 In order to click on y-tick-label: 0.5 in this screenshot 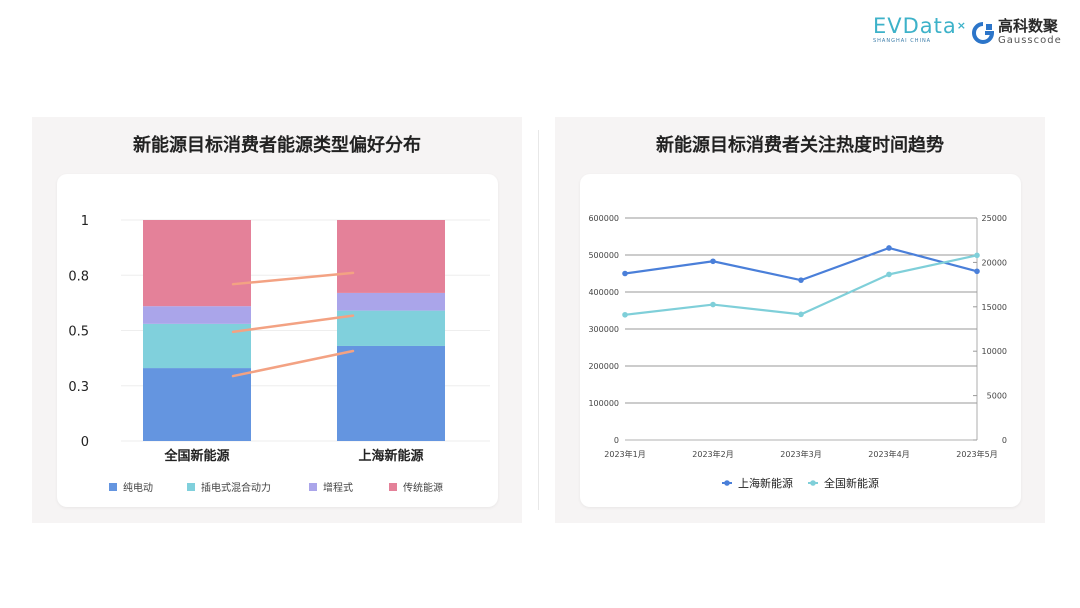, I will do `click(78, 332)`.